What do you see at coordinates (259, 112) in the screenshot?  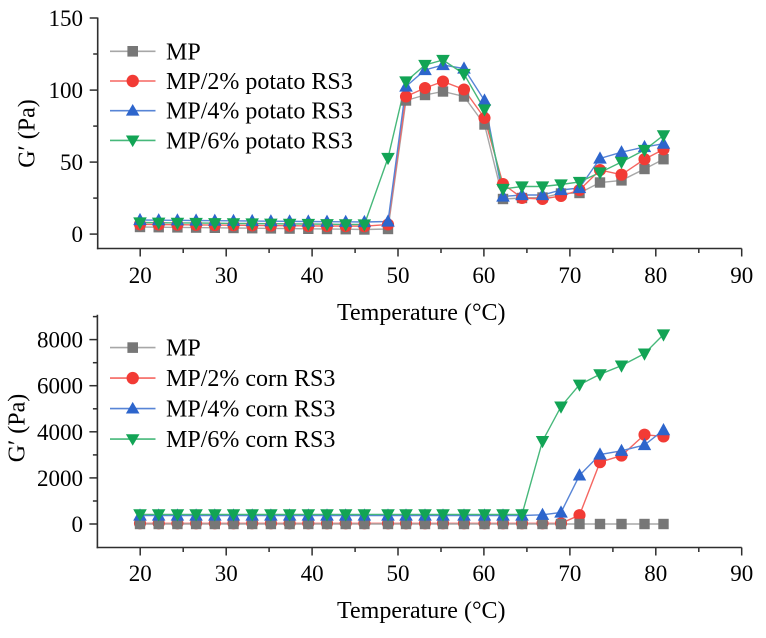 I see `svg-text: MP/4% potato RS3` at bounding box center [259, 112].